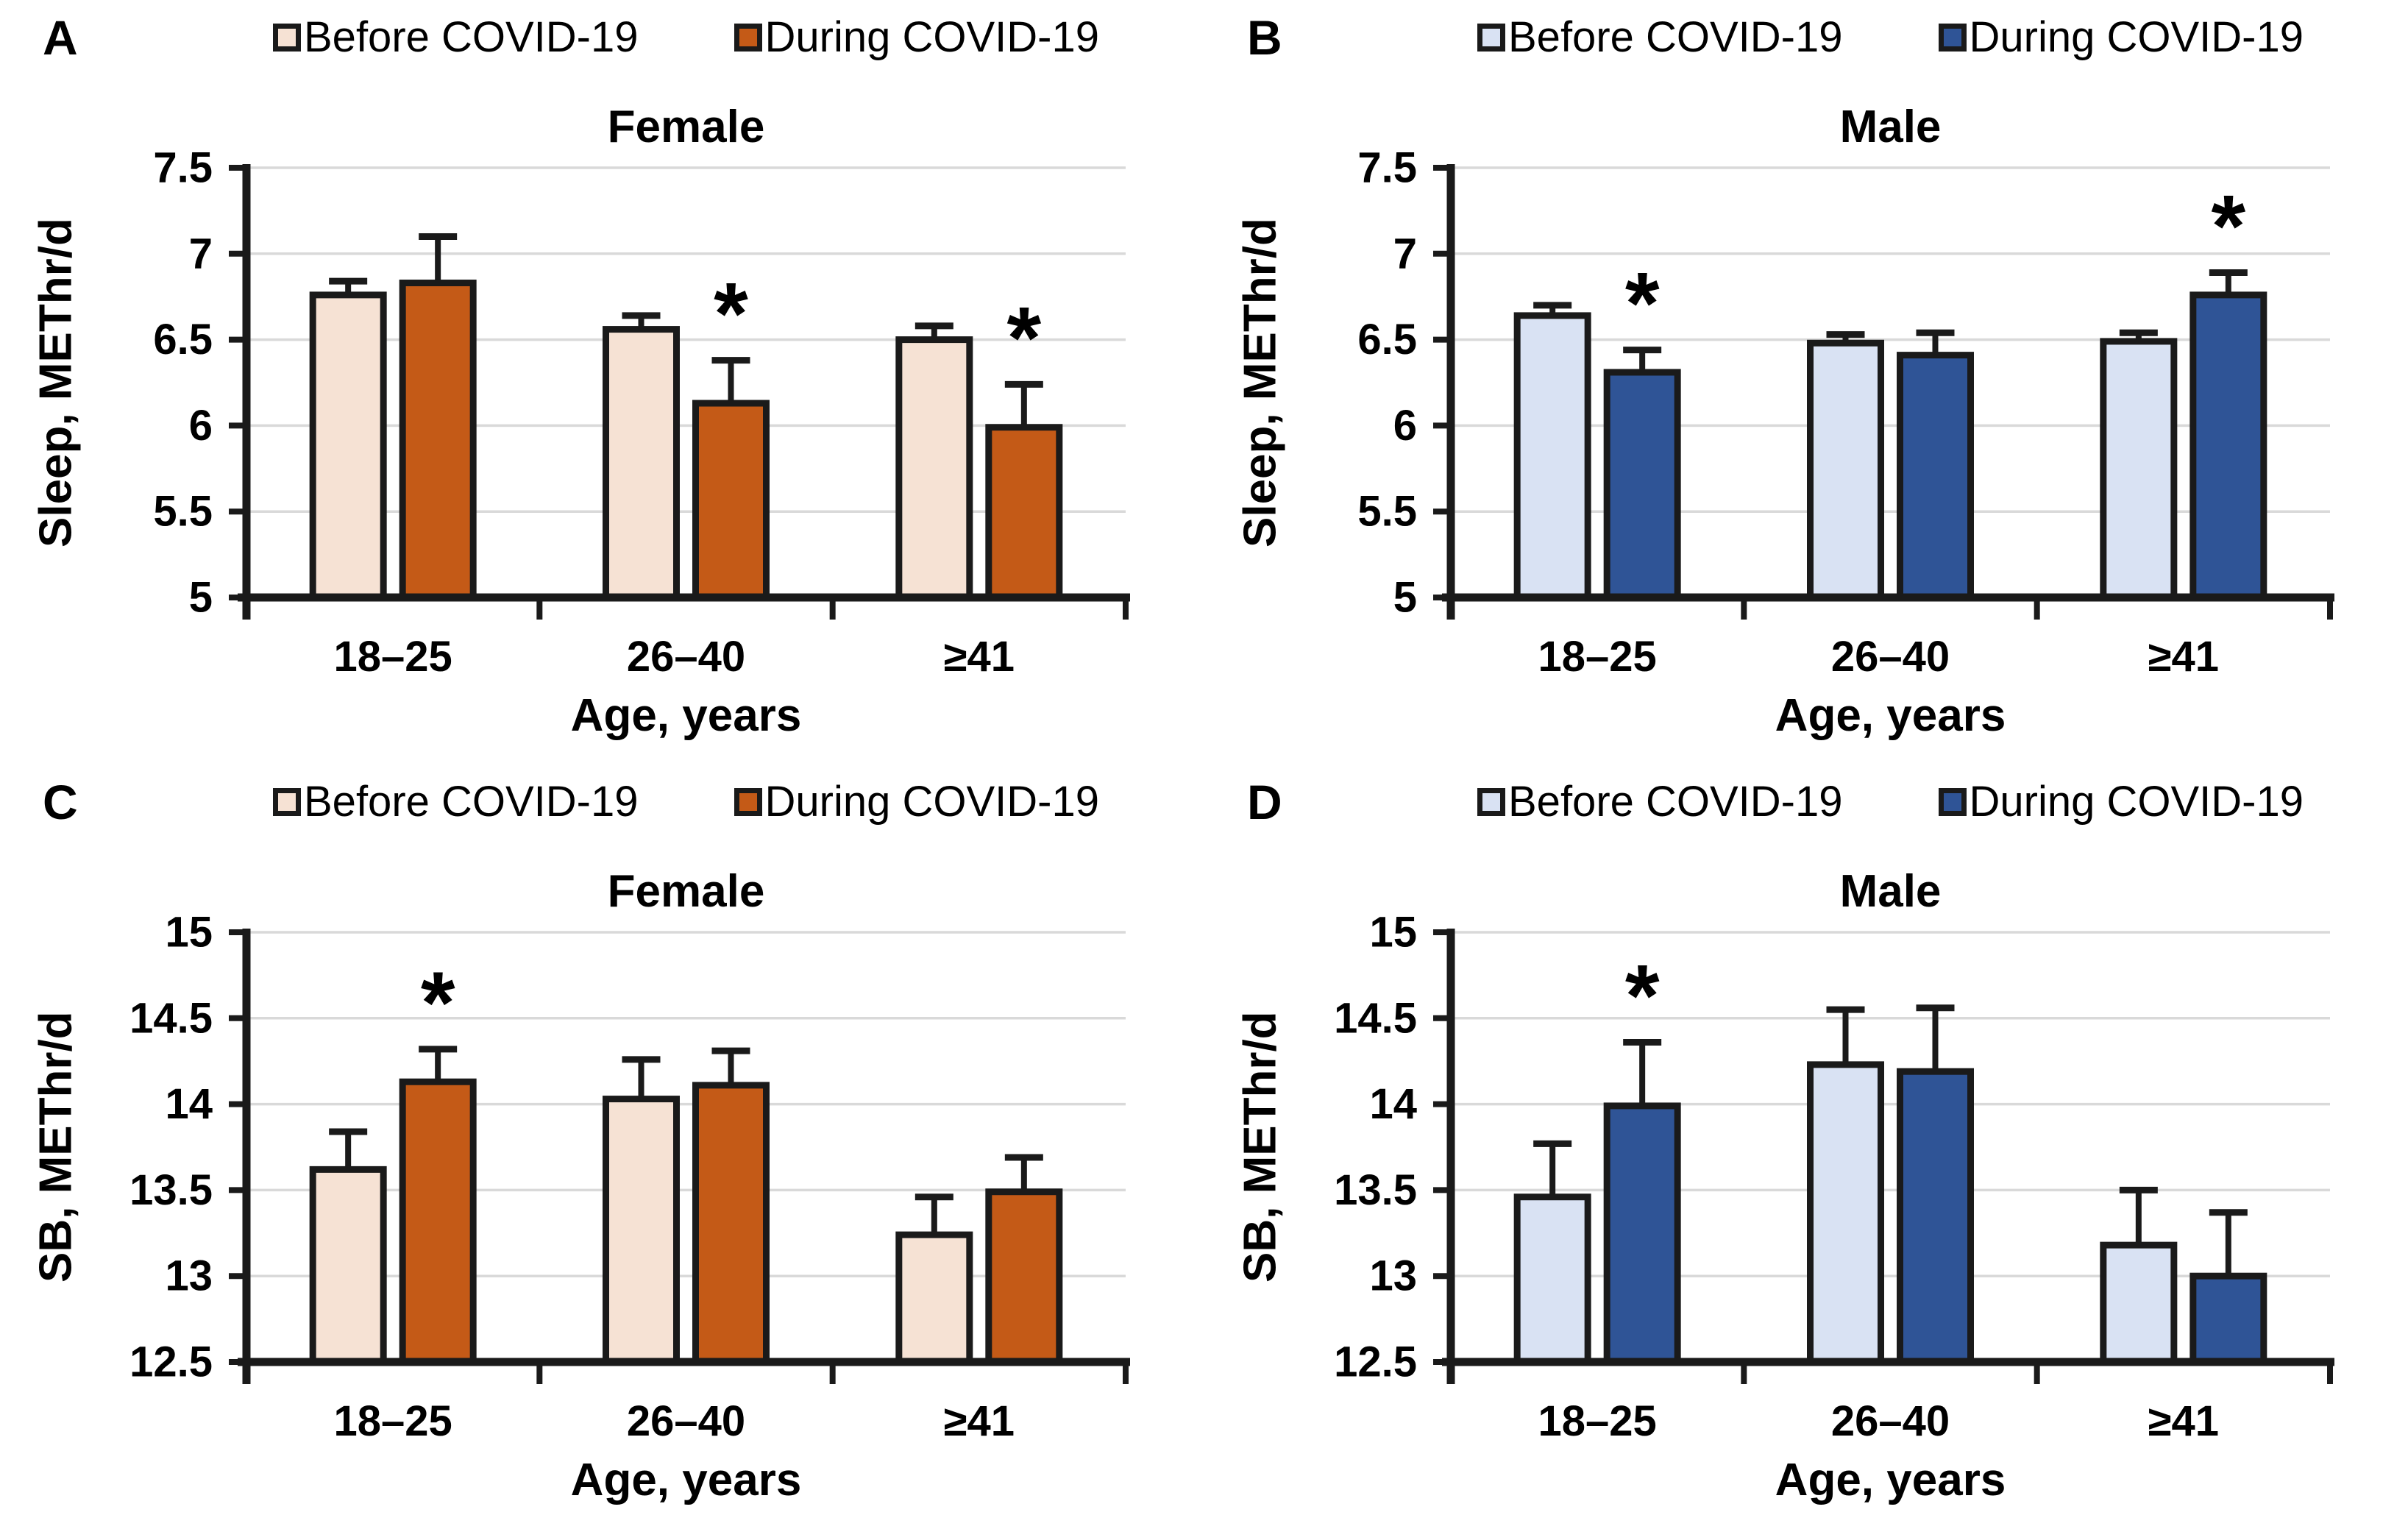  I want to click on y-tick-label: 5, so click(201, 598).